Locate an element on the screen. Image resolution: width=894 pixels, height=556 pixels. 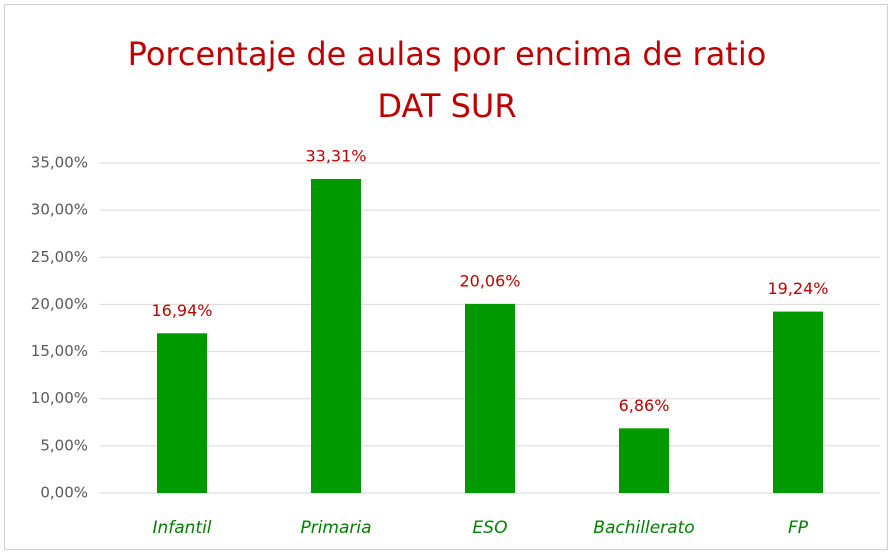
x-tick-label: ESO is located at coordinates (490, 528).